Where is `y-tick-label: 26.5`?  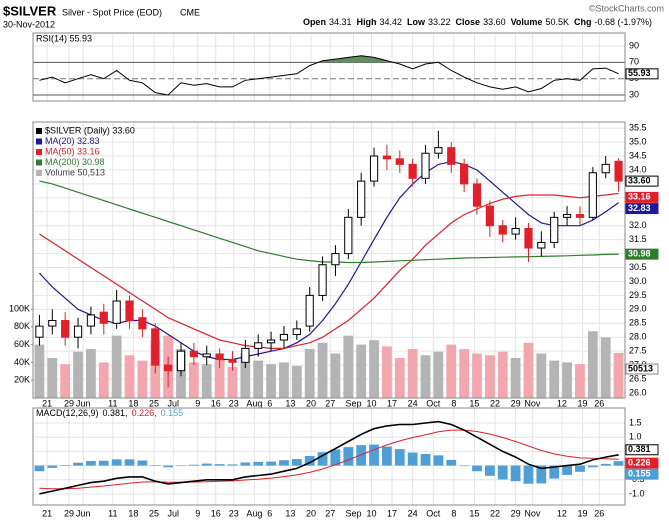
y-tick-label: 26.5 is located at coordinates (638, 378).